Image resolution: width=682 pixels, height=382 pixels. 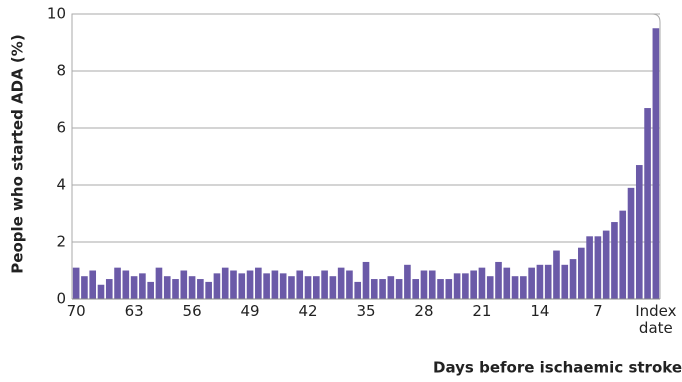 What do you see at coordinates (482, 311) in the screenshot?
I see `x-tick-label: 21` at bounding box center [482, 311].